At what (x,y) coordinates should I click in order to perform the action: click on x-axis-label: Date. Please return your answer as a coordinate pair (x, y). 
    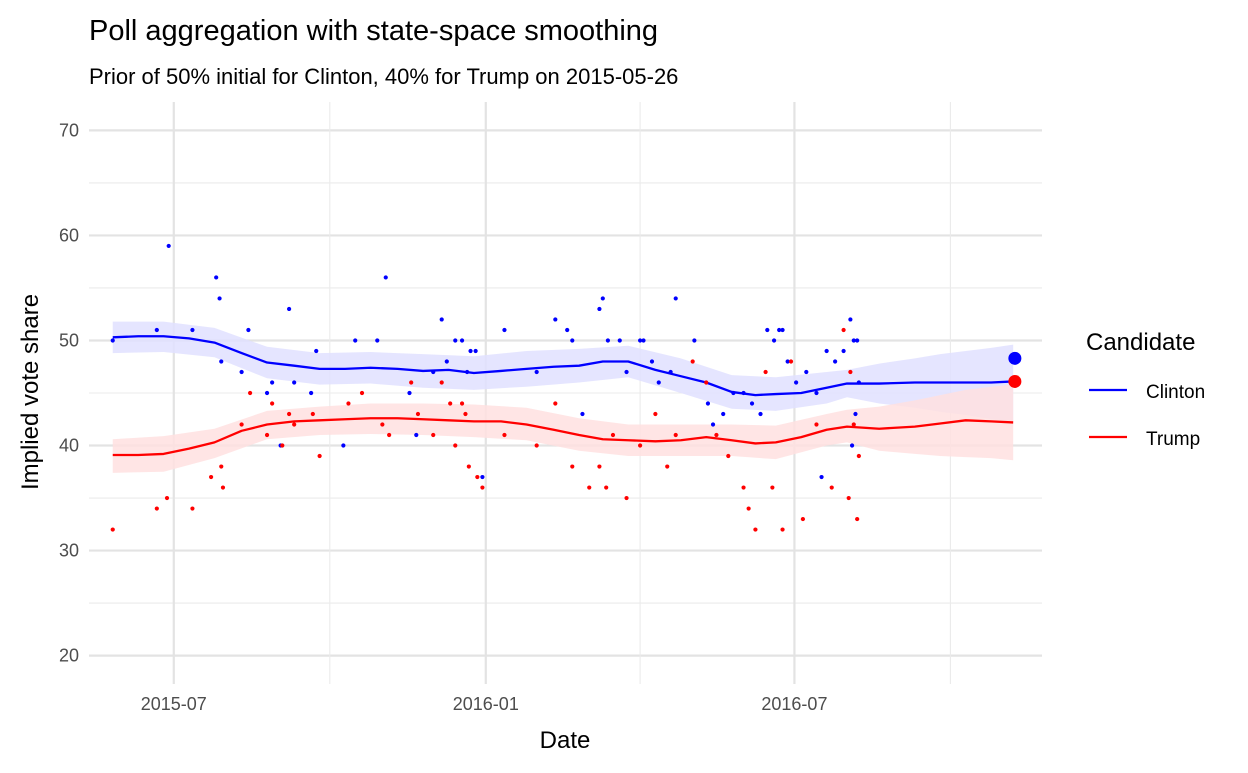
    Looking at the image, I should click on (565, 740).